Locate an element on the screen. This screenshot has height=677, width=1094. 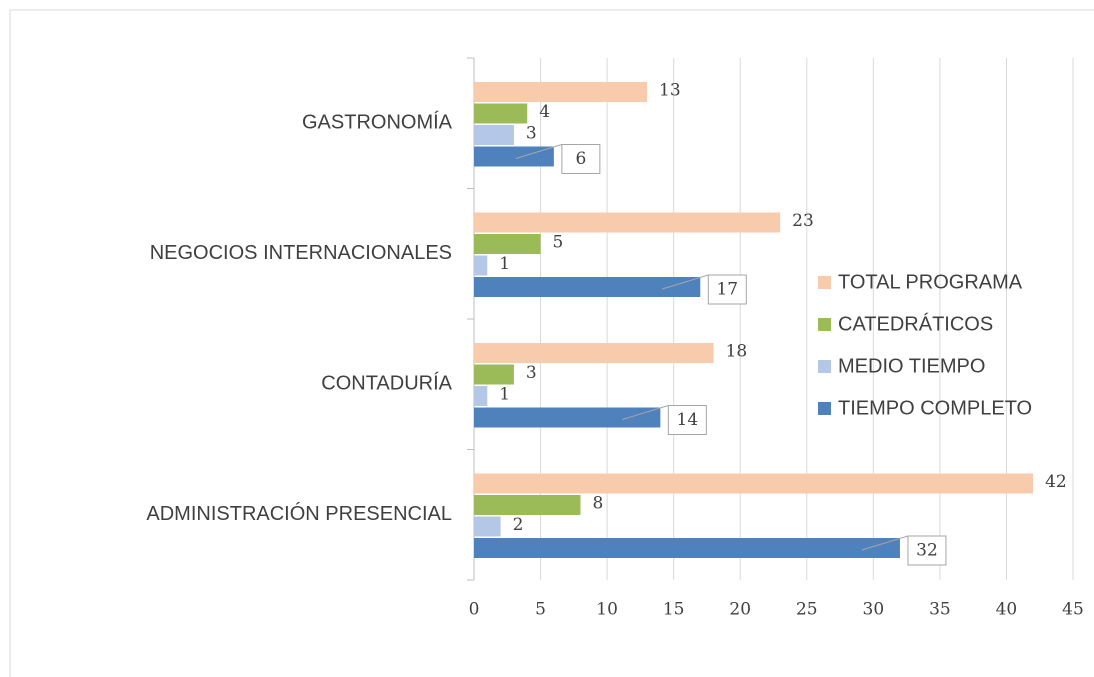
x-tick-label: 25 is located at coordinates (807, 610).